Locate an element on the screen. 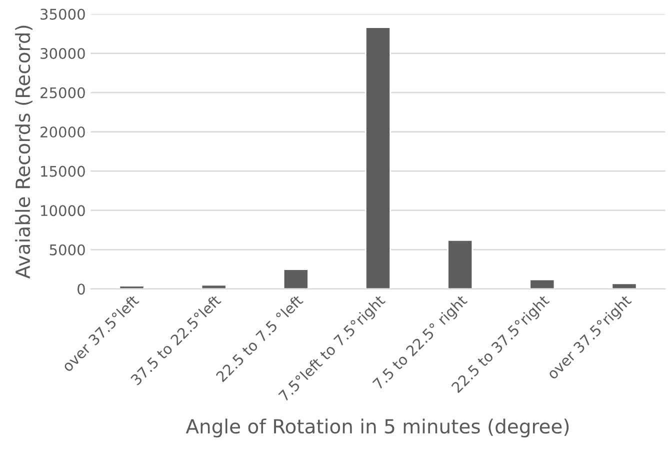 This screenshot has width=672, height=466. y-tick-label: 5000 is located at coordinates (67, 250).